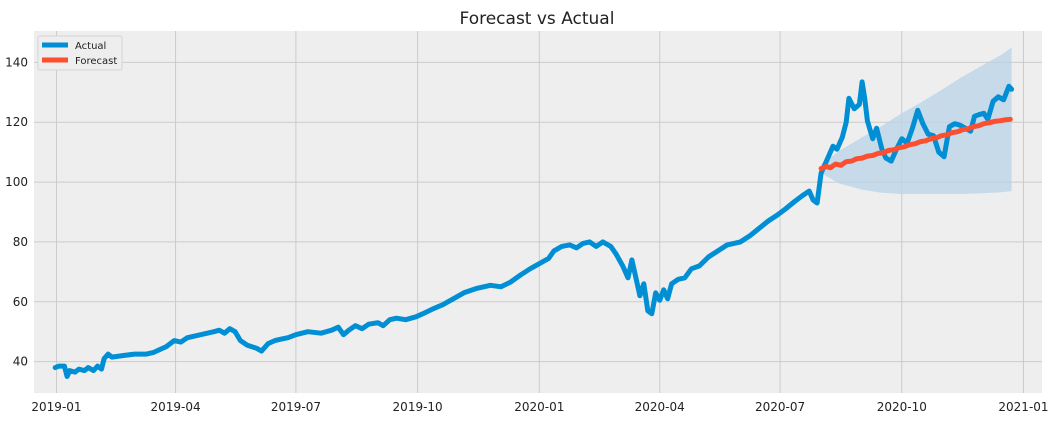  Describe the element at coordinates (537, 19) in the screenshot. I see `chart-title: Forecast vs Actual` at that location.